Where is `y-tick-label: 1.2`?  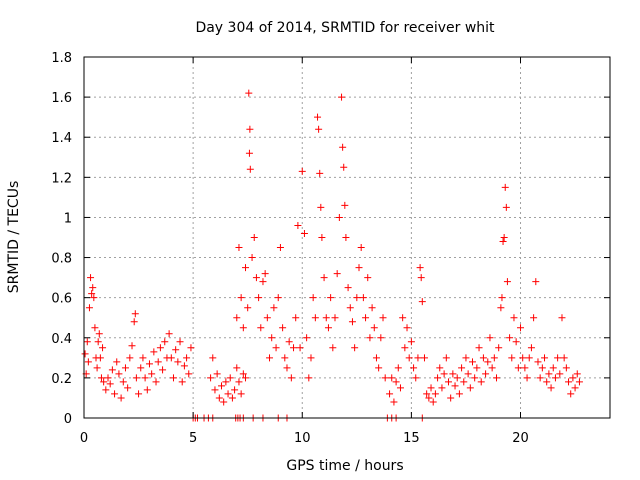 y-tick-label: 1.2 is located at coordinates (61, 178).